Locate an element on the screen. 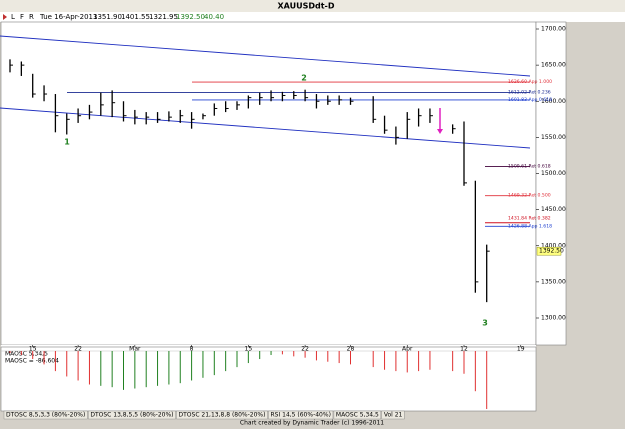 Image resolution: width=625 pixels, height=429 pixels. oscillator-panel is located at coordinates (268, 379).